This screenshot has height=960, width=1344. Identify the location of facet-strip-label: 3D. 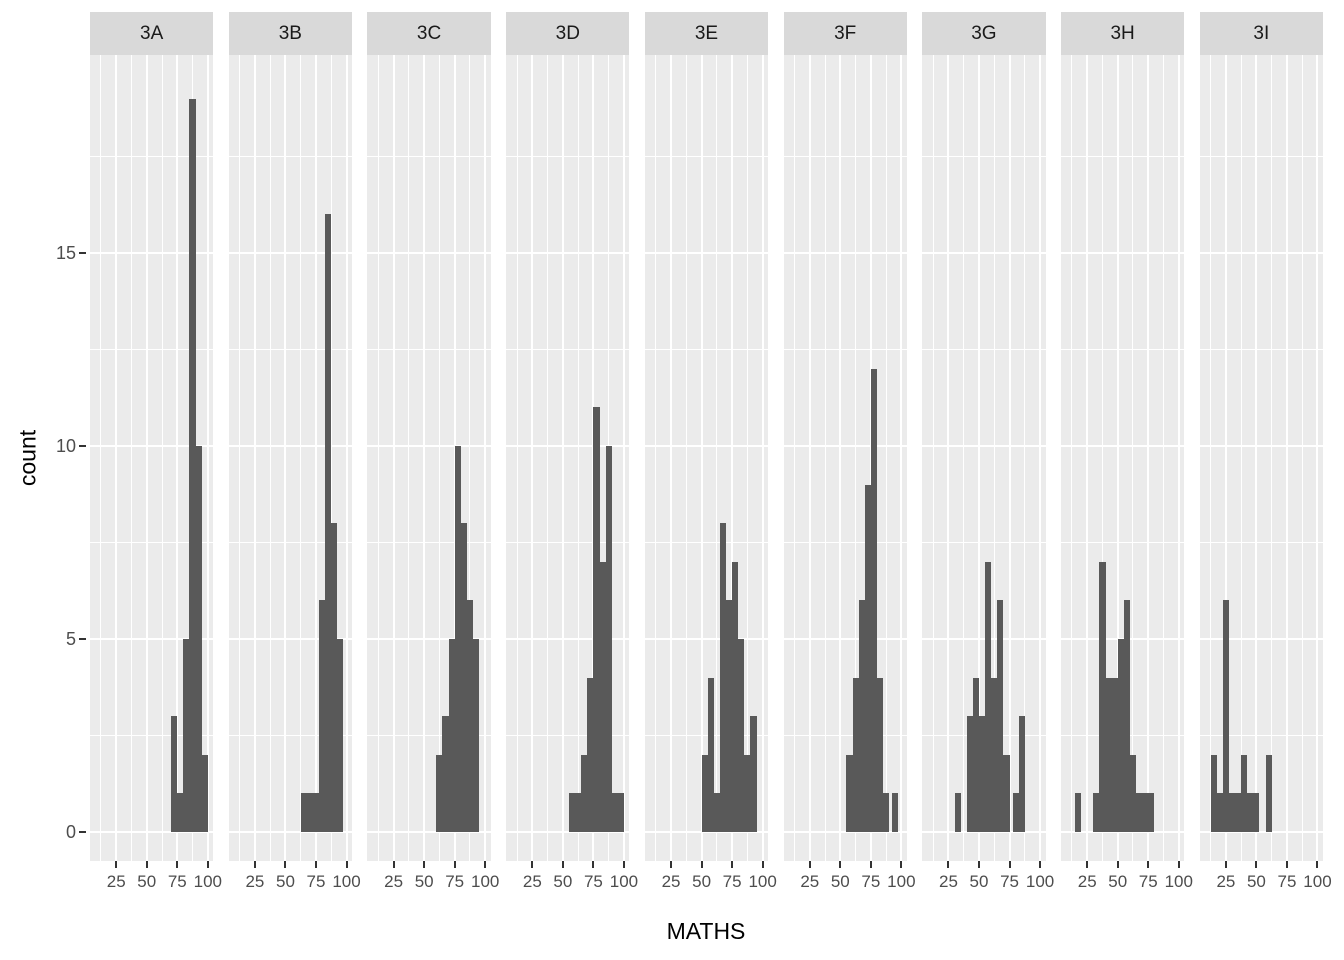
(567, 33).